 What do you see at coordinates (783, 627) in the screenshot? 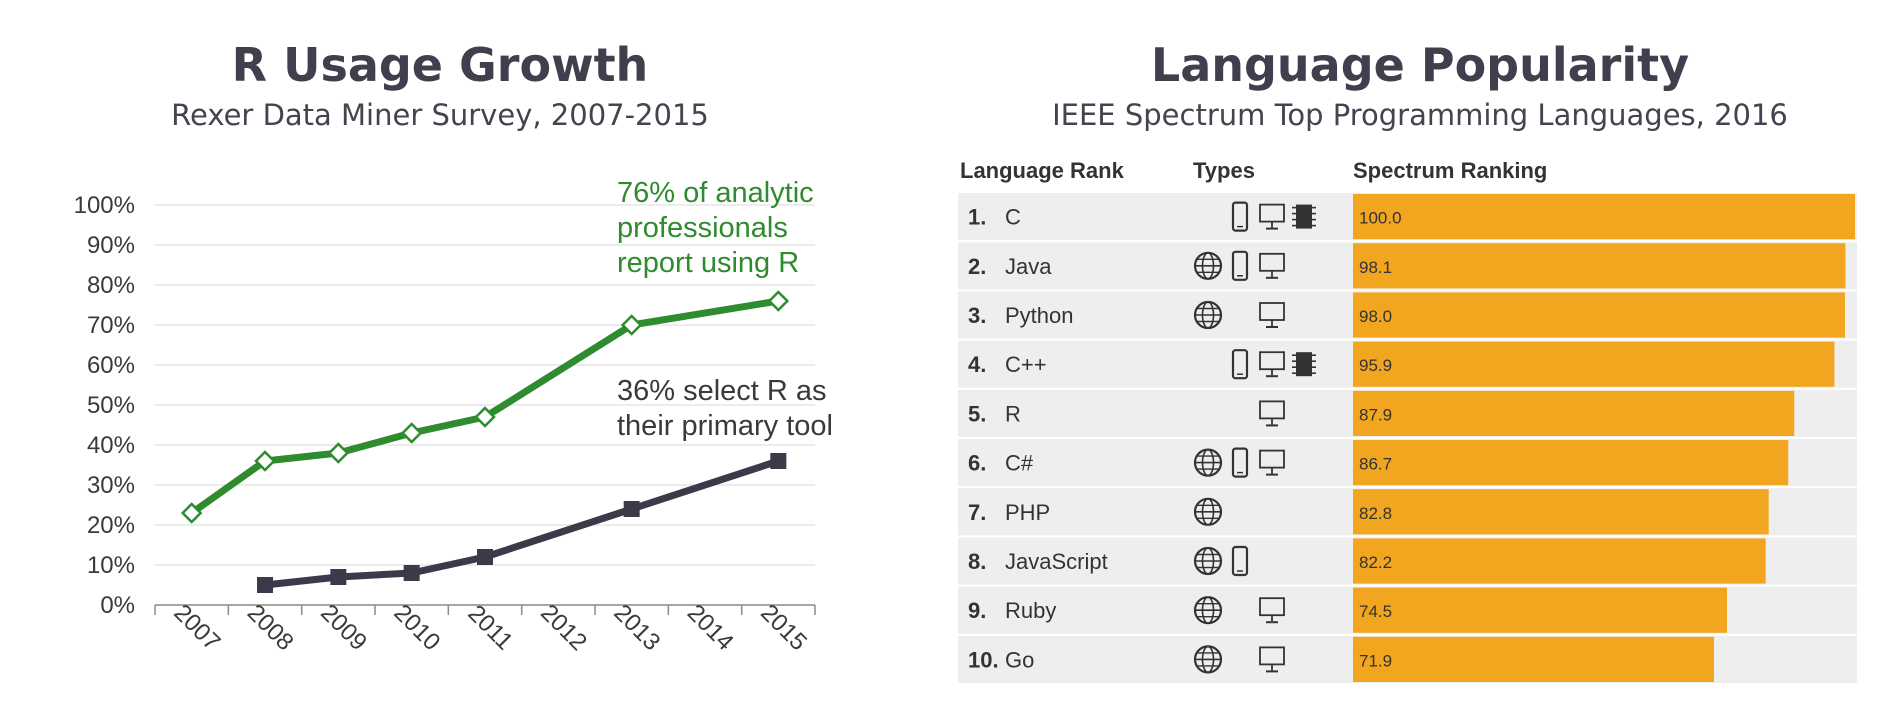
I see `x-tick-label: 2015` at bounding box center [783, 627].